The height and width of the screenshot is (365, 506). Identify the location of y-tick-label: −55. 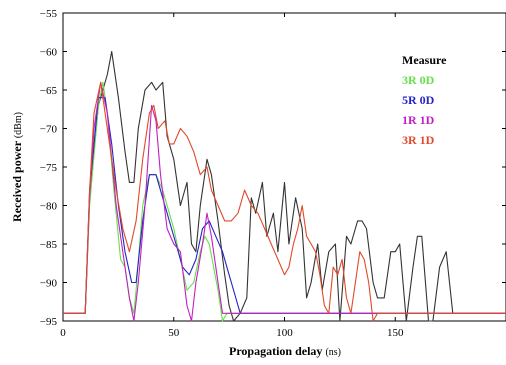
(49, 14).